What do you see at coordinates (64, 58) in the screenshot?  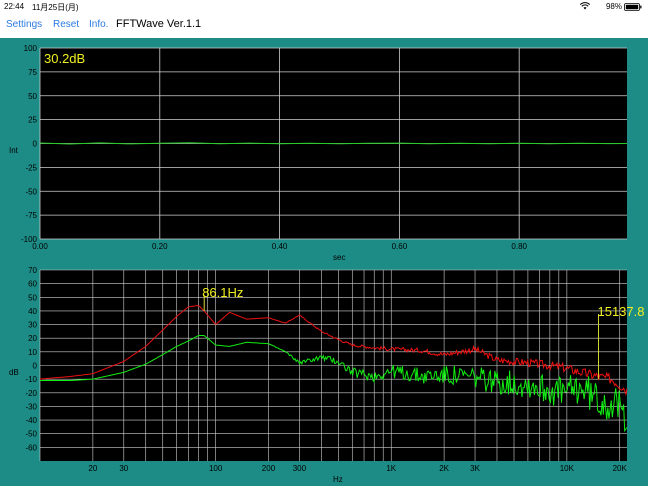 I see `level-readout: 30.2dB` at bounding box center [64, 58].